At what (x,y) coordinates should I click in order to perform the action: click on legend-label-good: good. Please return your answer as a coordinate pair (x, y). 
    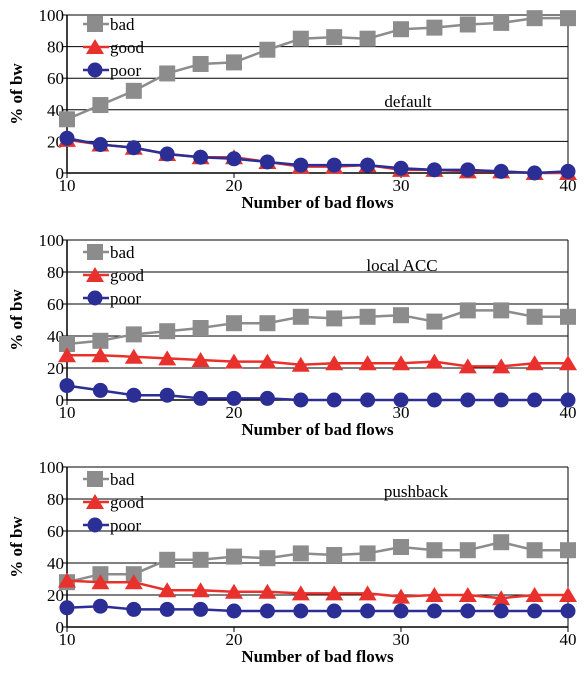
    Looking at the image, I should click on (127, 47).